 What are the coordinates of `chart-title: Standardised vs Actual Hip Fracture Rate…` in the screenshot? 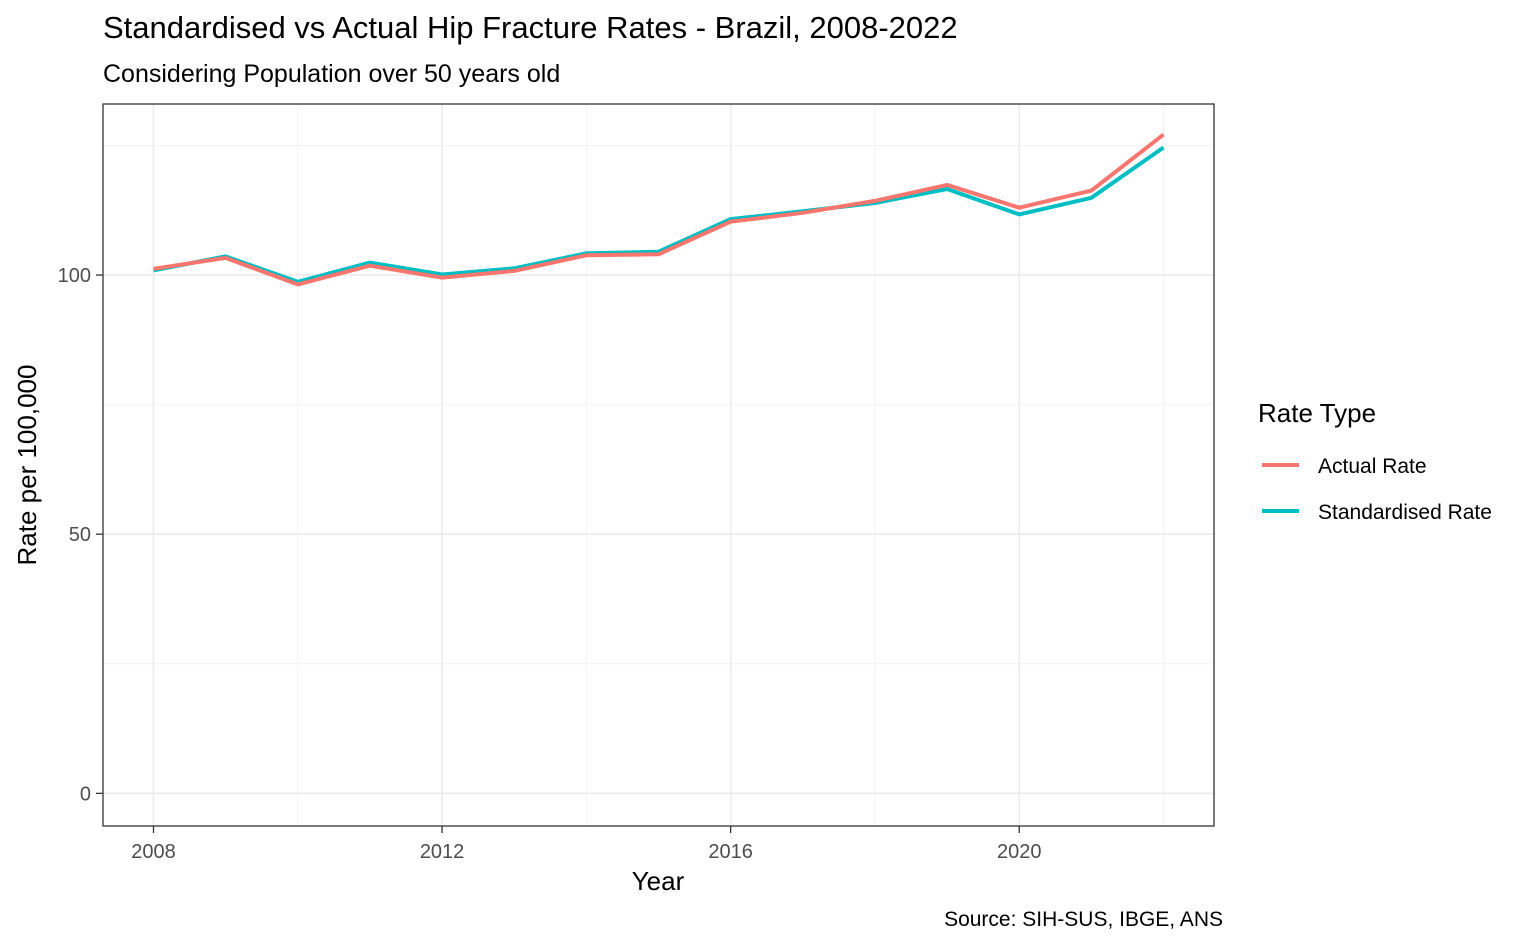 It's located at (530, 27).